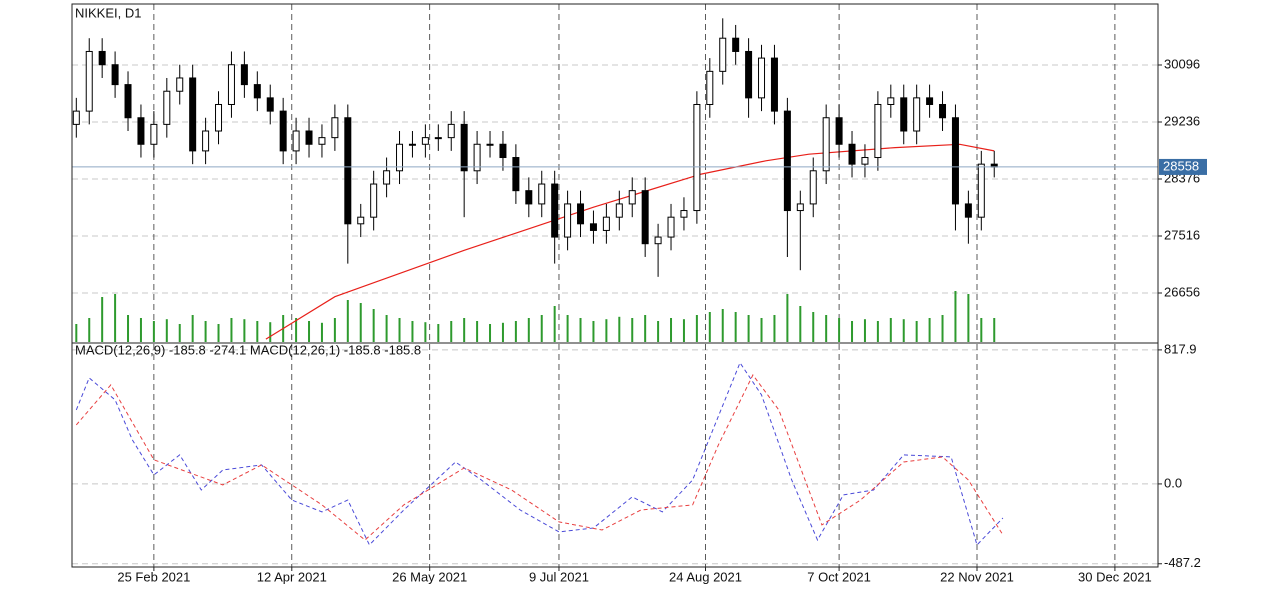 Image resolution: width=1280 pixels, height=592 pixels. Describe the element at coordinates (839, 576) in the screenshot. I see `x-tick-label: 7 Oct 2021` at that location.